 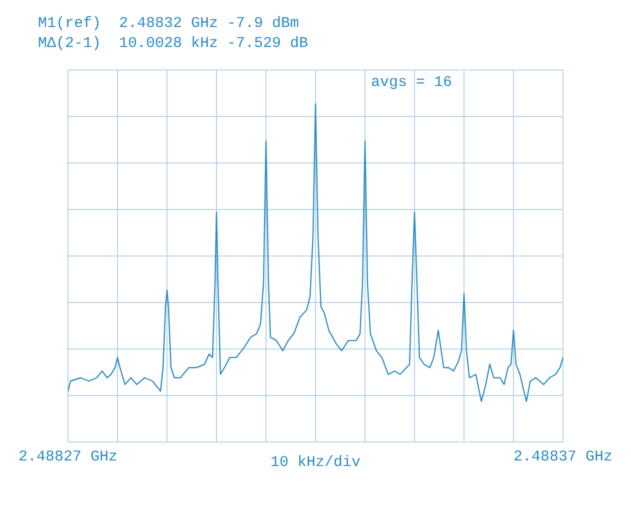 What do you see at coordinates (169, 24) in the screenshot?
I see `text: M1(ref) 2.48832 GHz -7.9 dBm` at bounding box center [169, 24].